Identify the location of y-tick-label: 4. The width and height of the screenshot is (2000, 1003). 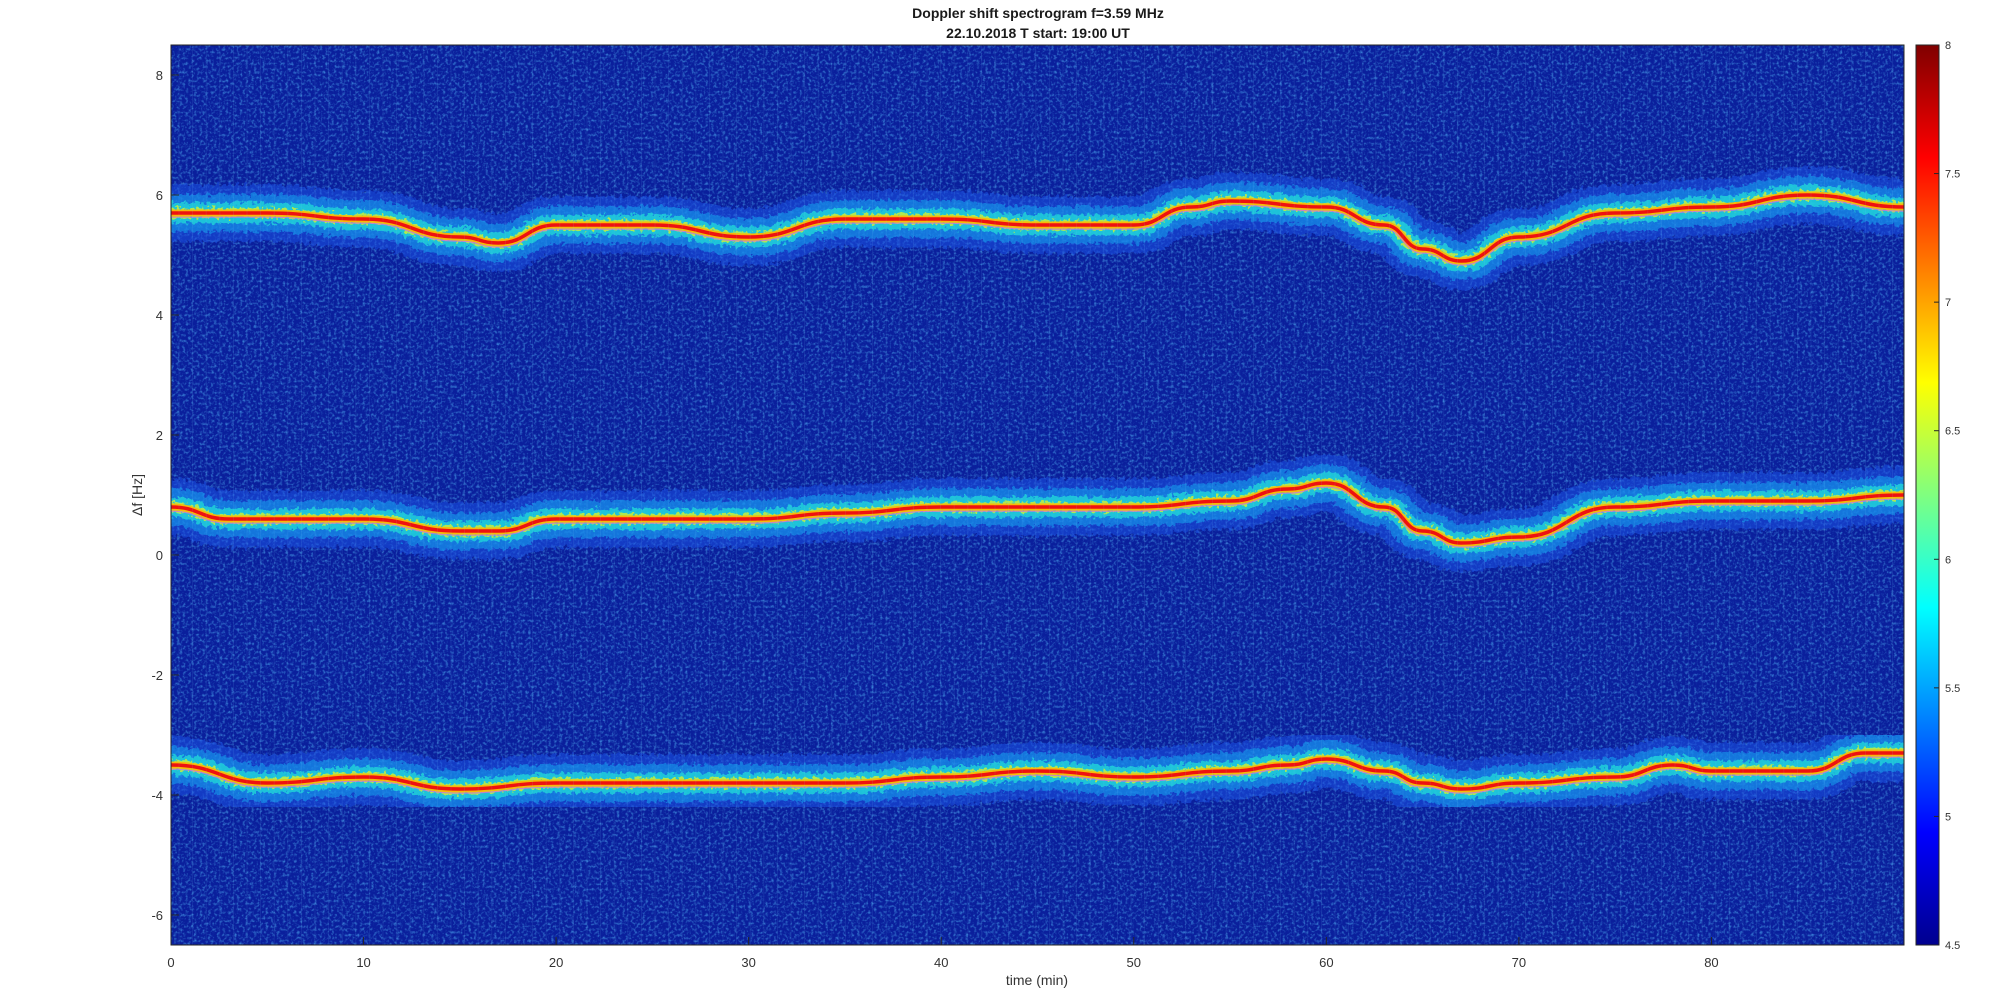
(159, 315).